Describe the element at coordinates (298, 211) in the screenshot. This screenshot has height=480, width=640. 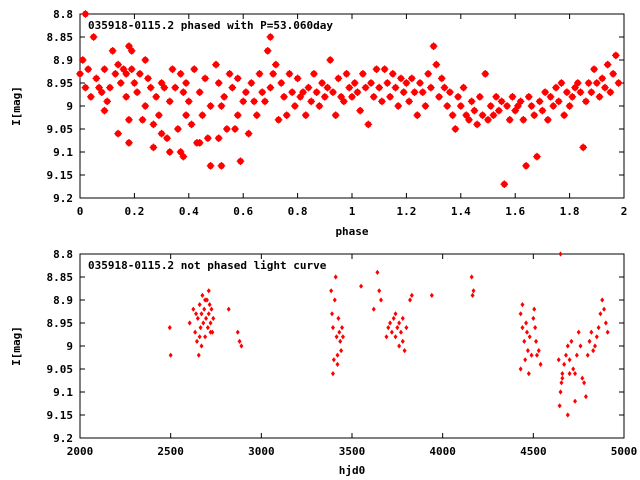
I see `x-tick-label: 0.8` at that location.